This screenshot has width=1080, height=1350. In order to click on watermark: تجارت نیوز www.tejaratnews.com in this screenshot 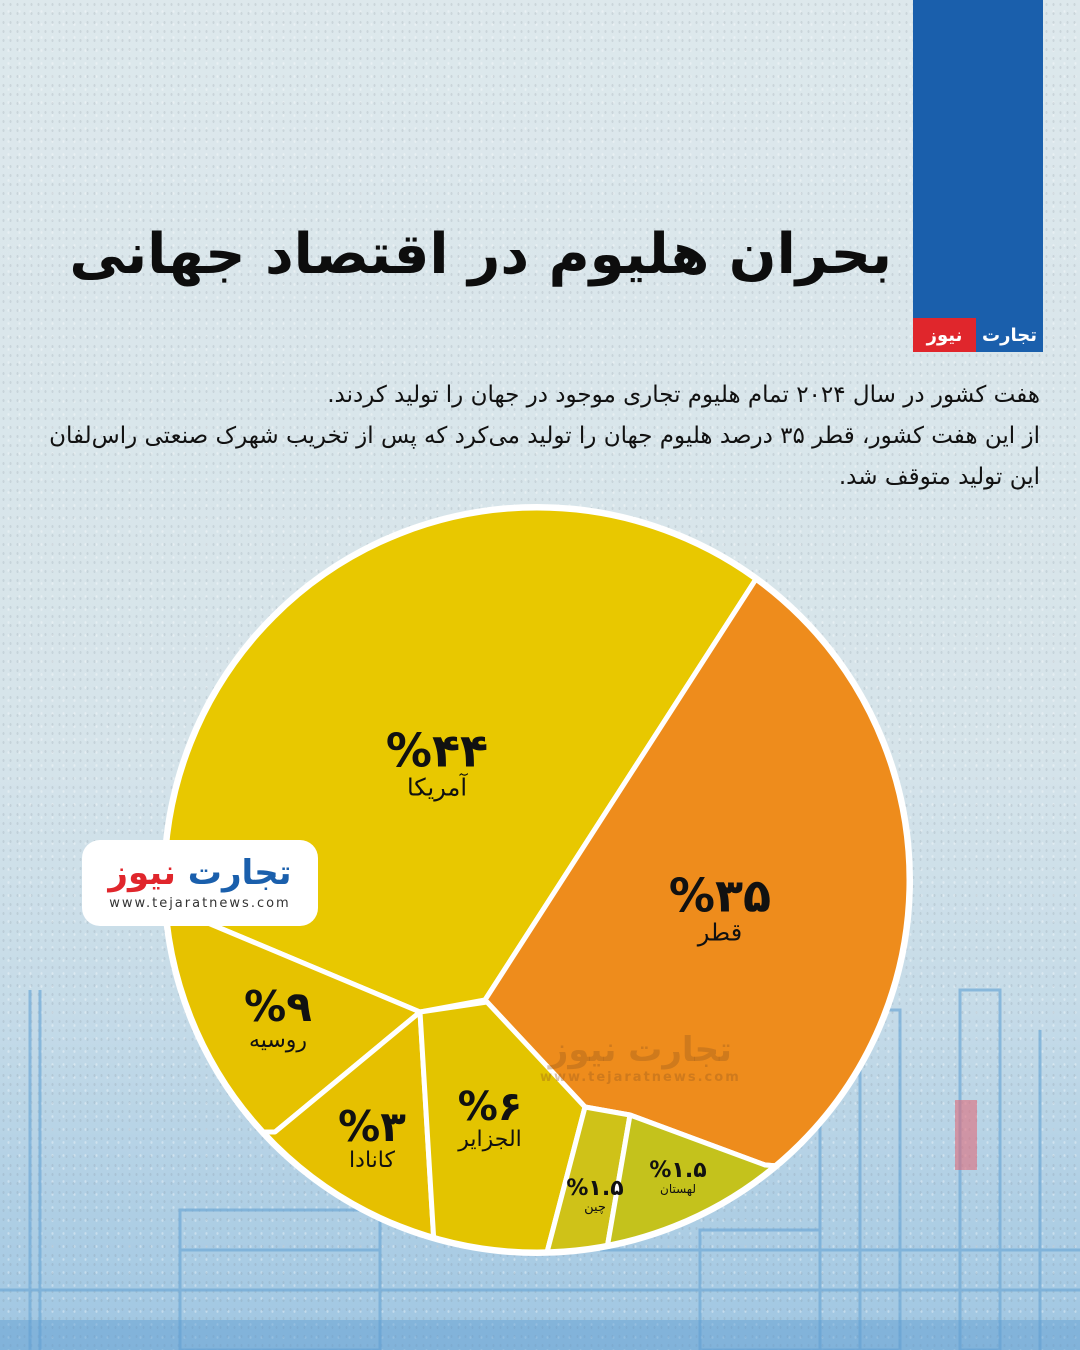, I will do `click(640, 1057)`.